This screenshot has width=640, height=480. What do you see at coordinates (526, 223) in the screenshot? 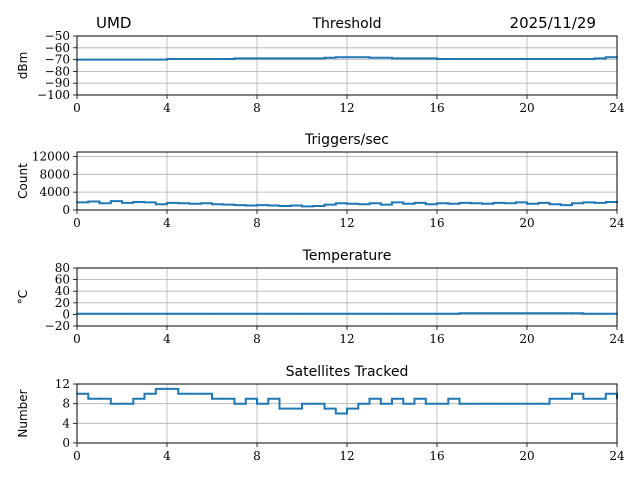
I see `x-tick-label: 20` at bounding box center [526, 223].